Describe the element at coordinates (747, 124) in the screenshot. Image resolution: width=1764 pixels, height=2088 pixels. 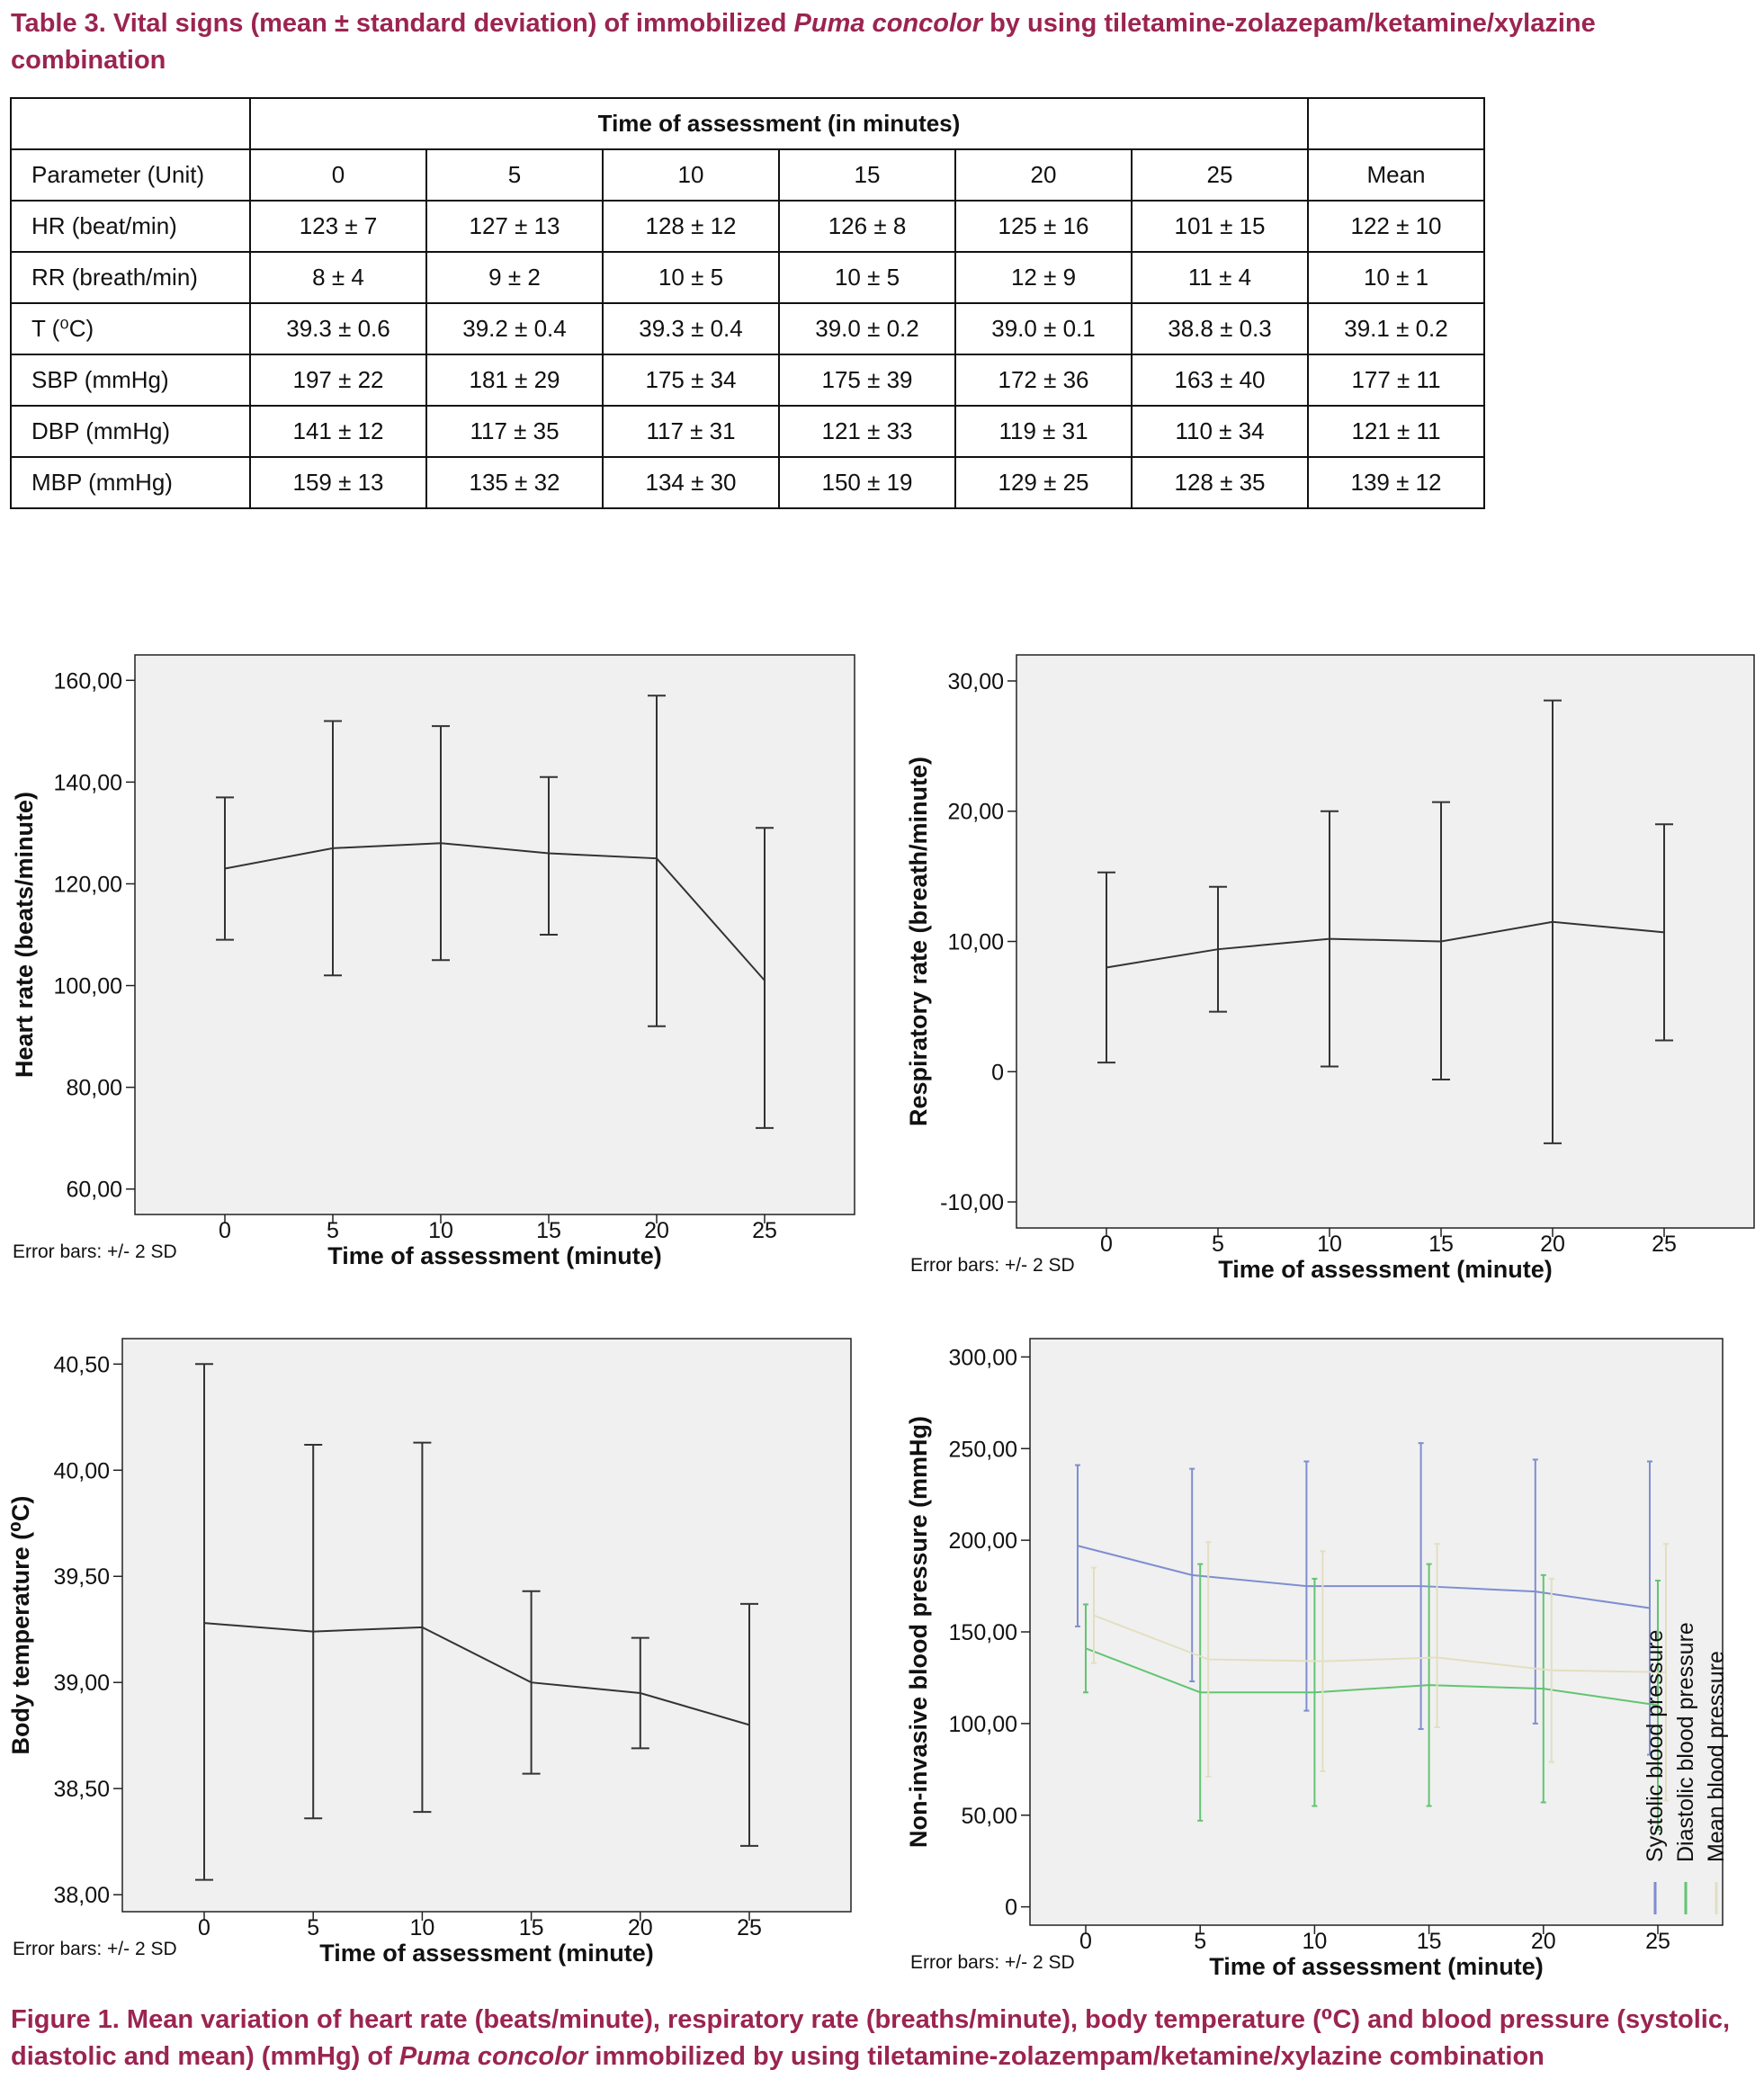
I see `table-span-header-row: Time of assessment (in minutes)` at that location.